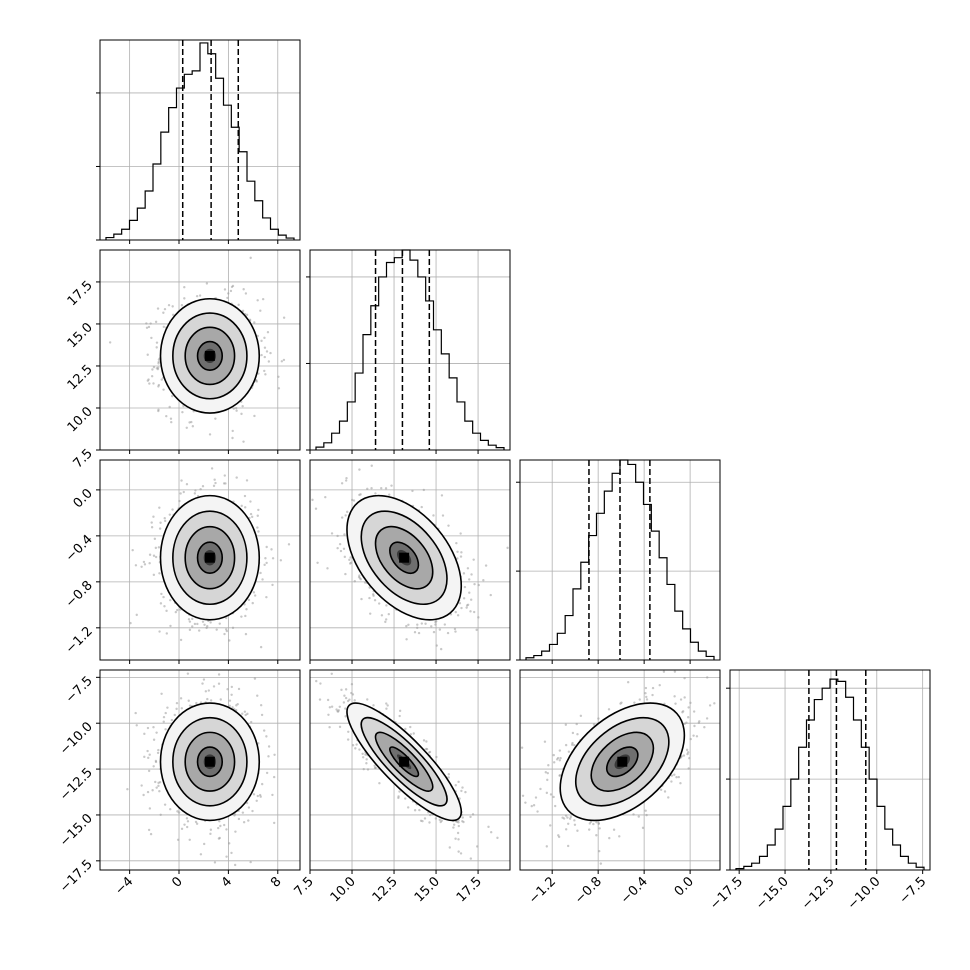  What do you see at coordinates (410, 557) in the screenshot?
I see `panel-content` at bounding box center [410, 557].